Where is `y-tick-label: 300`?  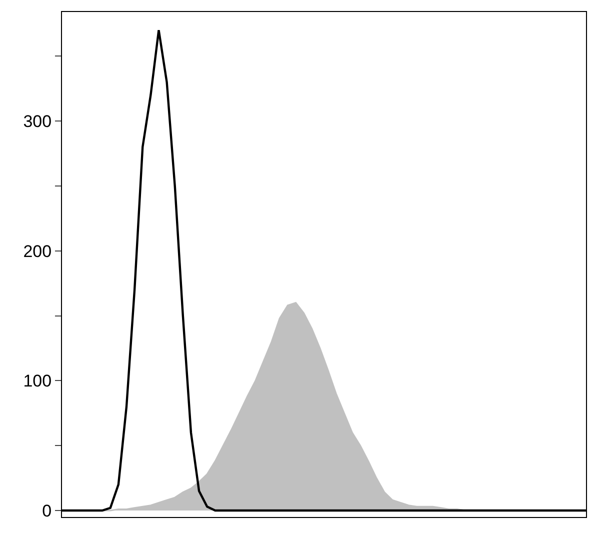 y-tick-label: 300 is located at coordinates (37, 121).